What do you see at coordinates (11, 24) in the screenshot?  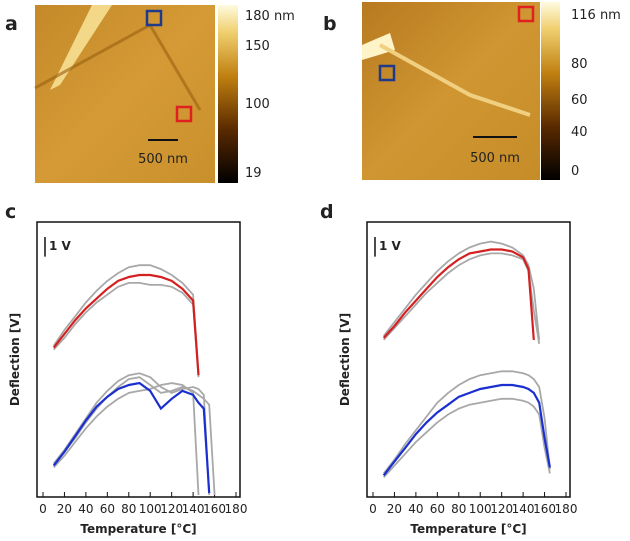 I see `panel-label: a` at bounding box center [11, 24].